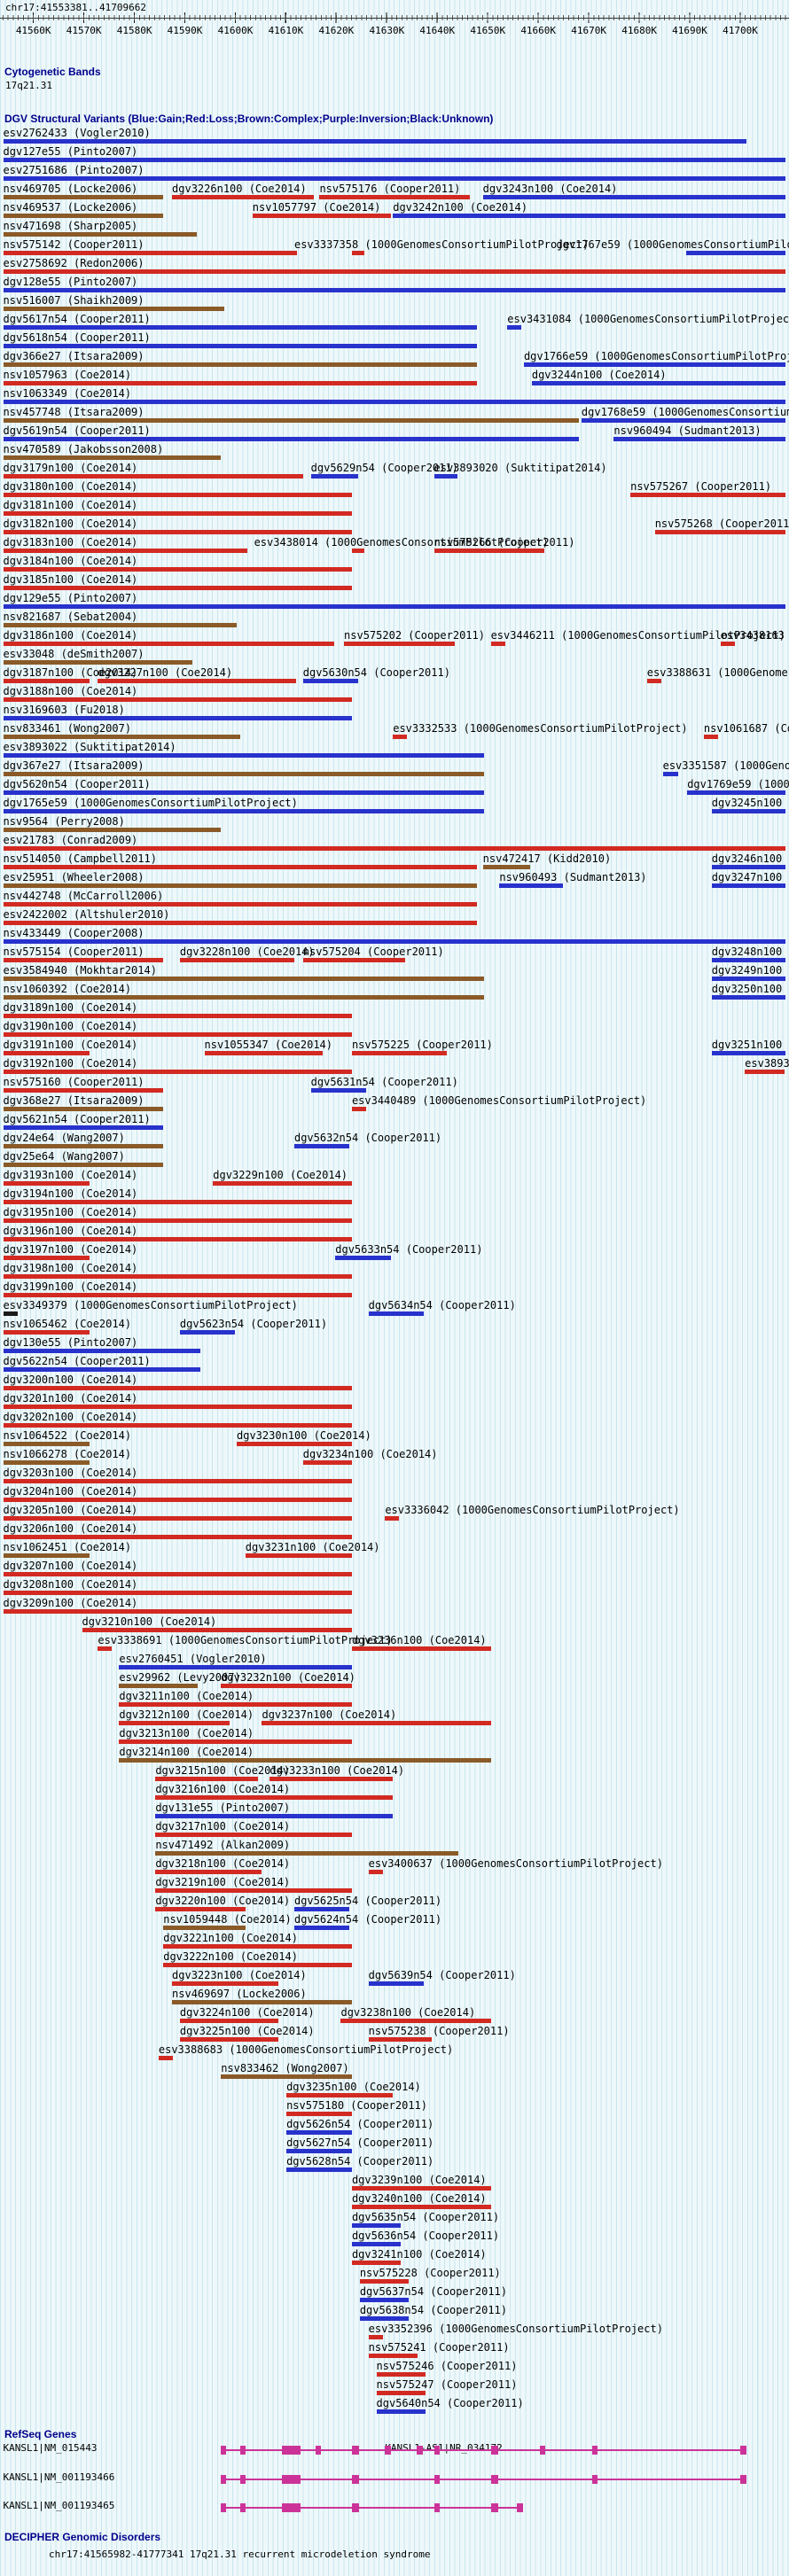 This screenshot has width=789, height=2576. I want to click on variant-label: dgv3186n100 (Coe2014), so click(70, 636).